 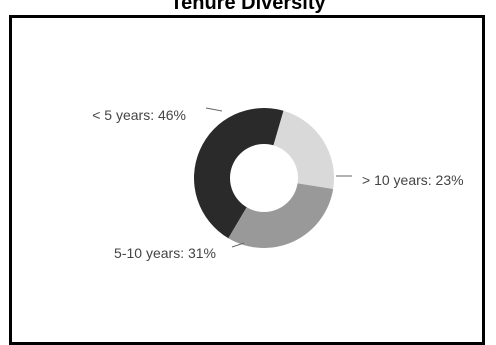 What do you see at coordinates (248, 7) in the screenshot?
I see `chart-title: Tenure Diversity` at bounding box center [248, 7].